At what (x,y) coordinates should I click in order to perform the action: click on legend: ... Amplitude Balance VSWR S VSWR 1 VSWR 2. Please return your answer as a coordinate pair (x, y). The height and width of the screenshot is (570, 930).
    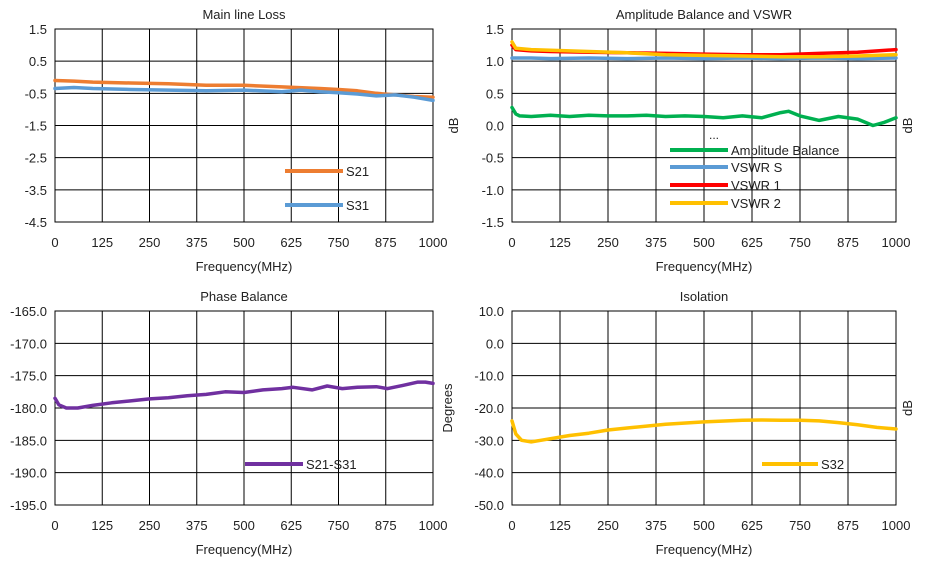
    Looking at the image, I should click on (754, 169).